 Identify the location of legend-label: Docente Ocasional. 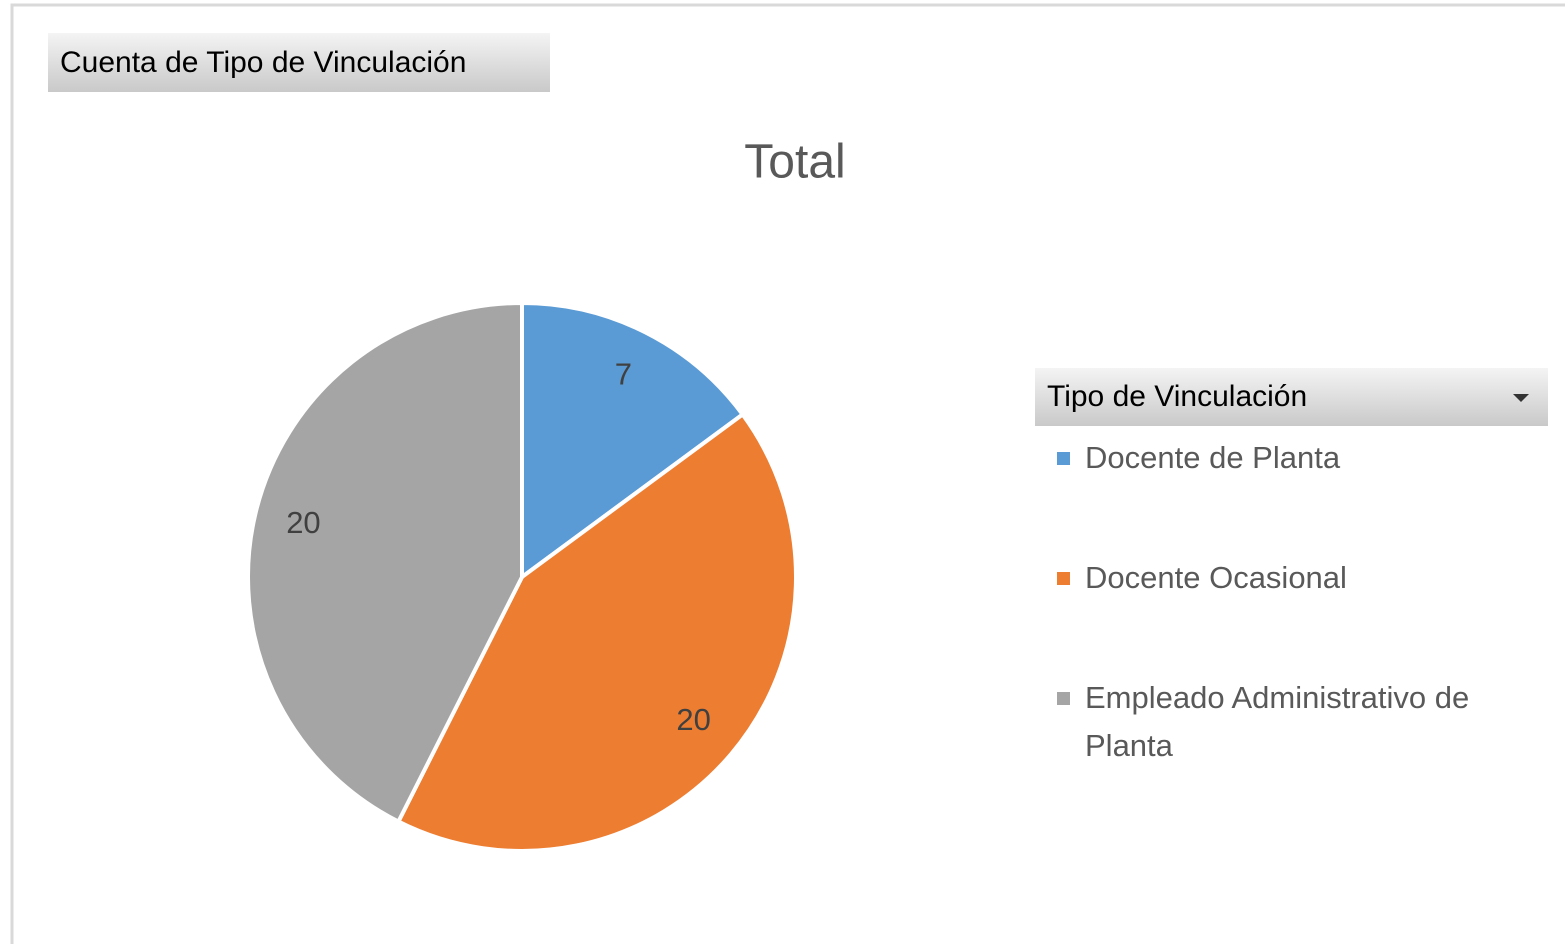
(1216, 577).